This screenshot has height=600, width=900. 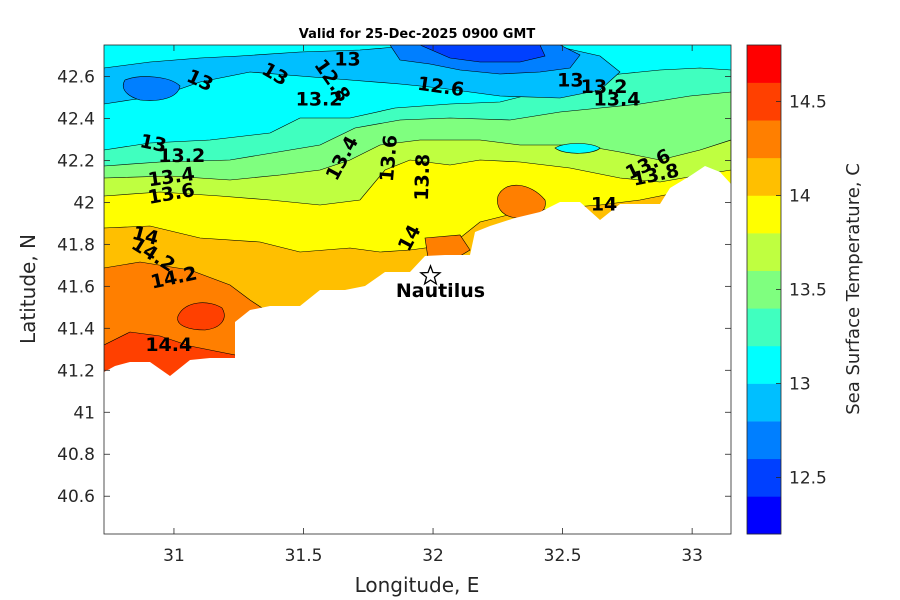 What do you see at coordinates (76, 497) in the screenshot?
I see `y-tick-label: 40.6` at bounding box center [76, 497].